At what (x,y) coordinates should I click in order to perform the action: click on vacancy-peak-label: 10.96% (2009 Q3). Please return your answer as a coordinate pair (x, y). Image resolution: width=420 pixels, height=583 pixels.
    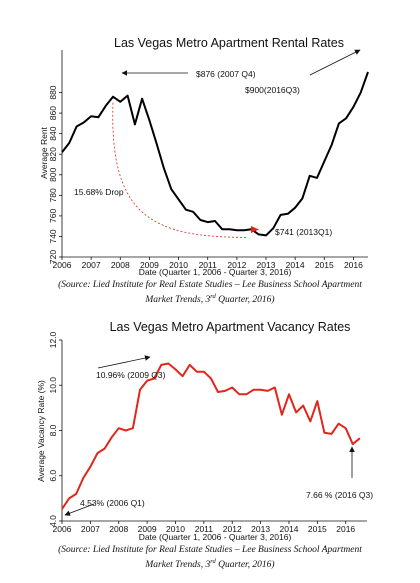
    Looking at the image, I should click on (131, 375).